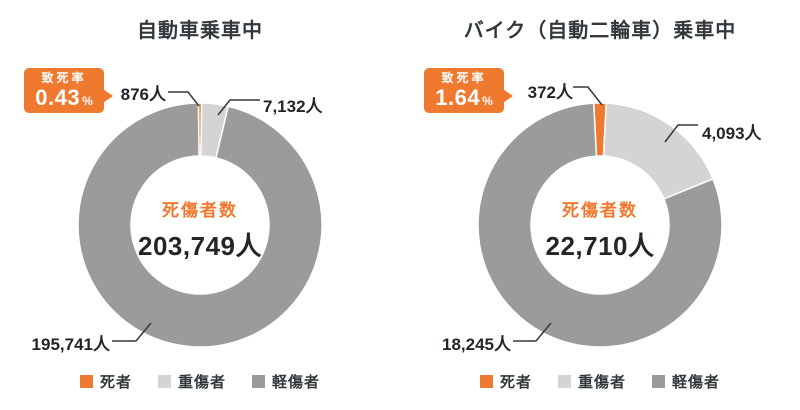 This screenshot has height=410, width=800. Describe the element at coordinates (458, 97) in the screenshot. I see `fatality-rate-number: 1.64` at that location.